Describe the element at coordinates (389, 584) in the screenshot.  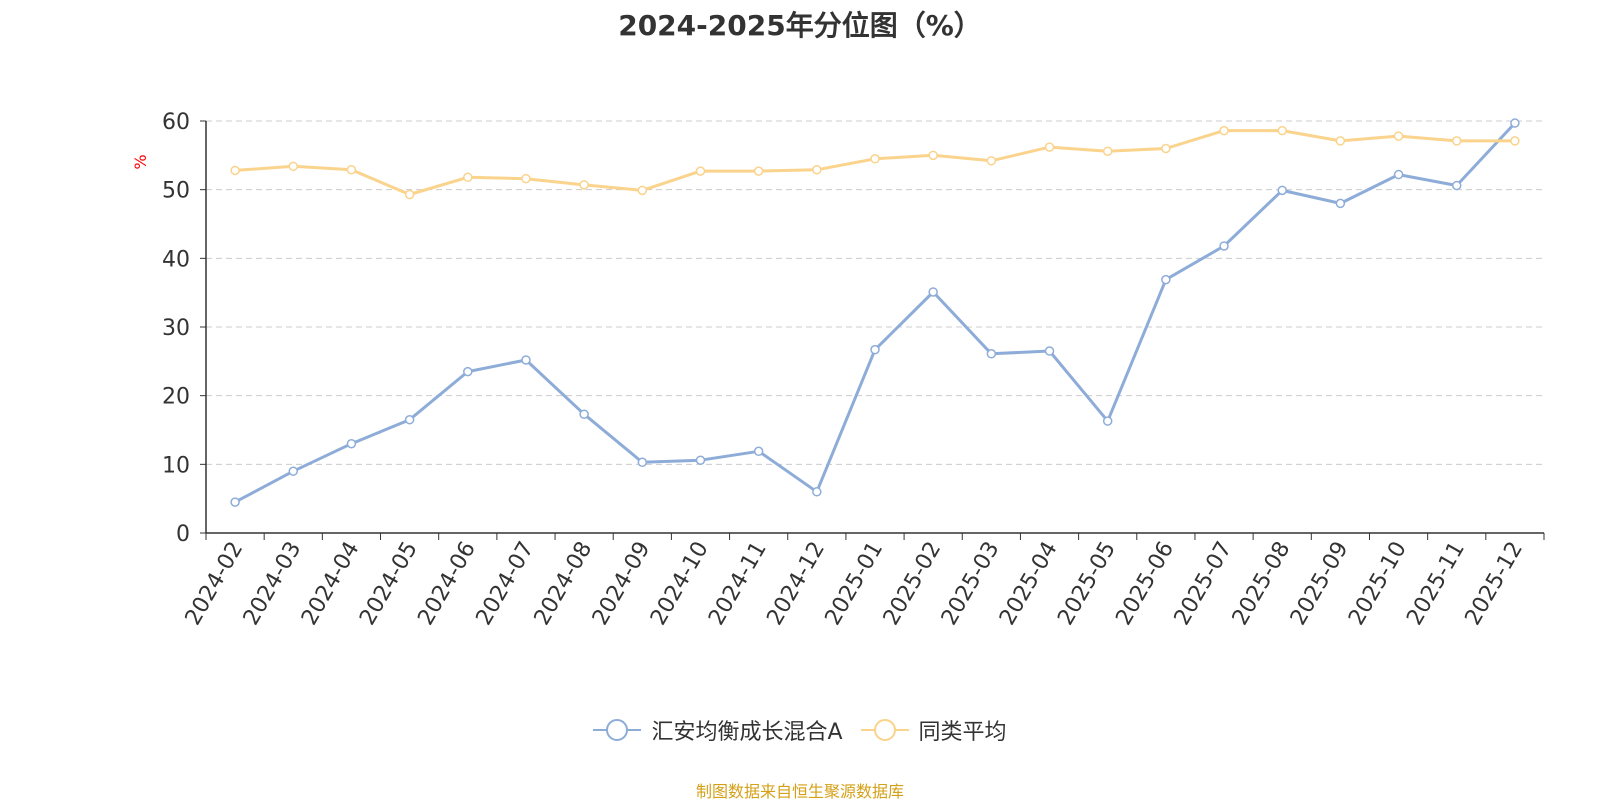
I see `x-tick-label: 2024-05` at that location.